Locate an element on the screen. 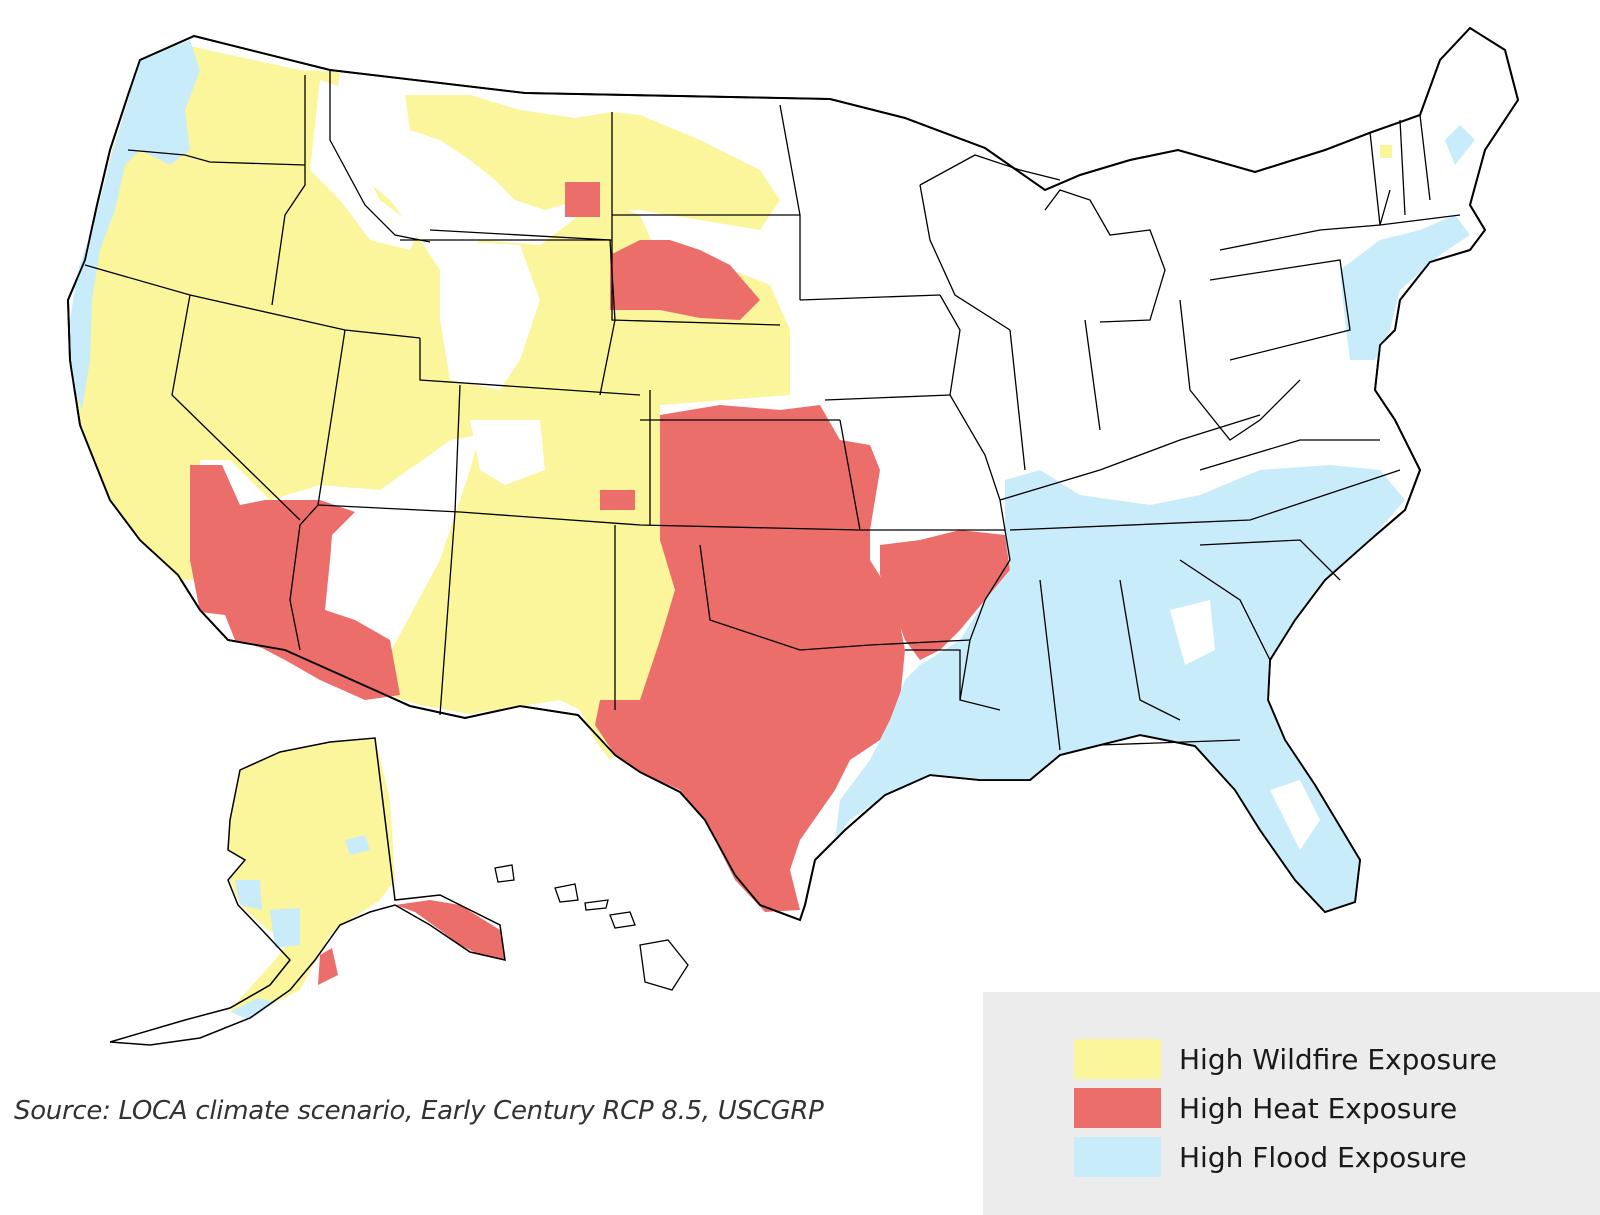 Image resolution: width=1600 pixels, height=1215 pixels. border-new-york is located at coordinates (1305, 220).